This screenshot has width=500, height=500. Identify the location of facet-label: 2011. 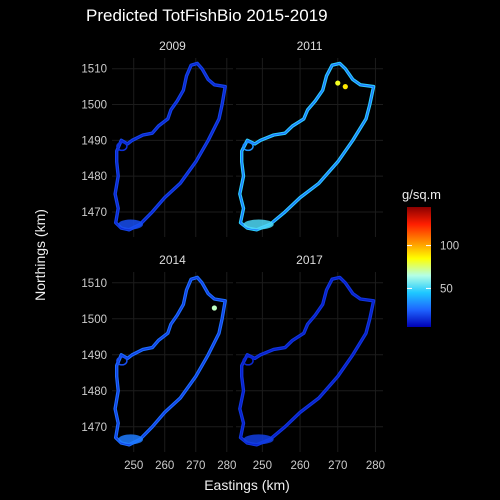
(310, 46).